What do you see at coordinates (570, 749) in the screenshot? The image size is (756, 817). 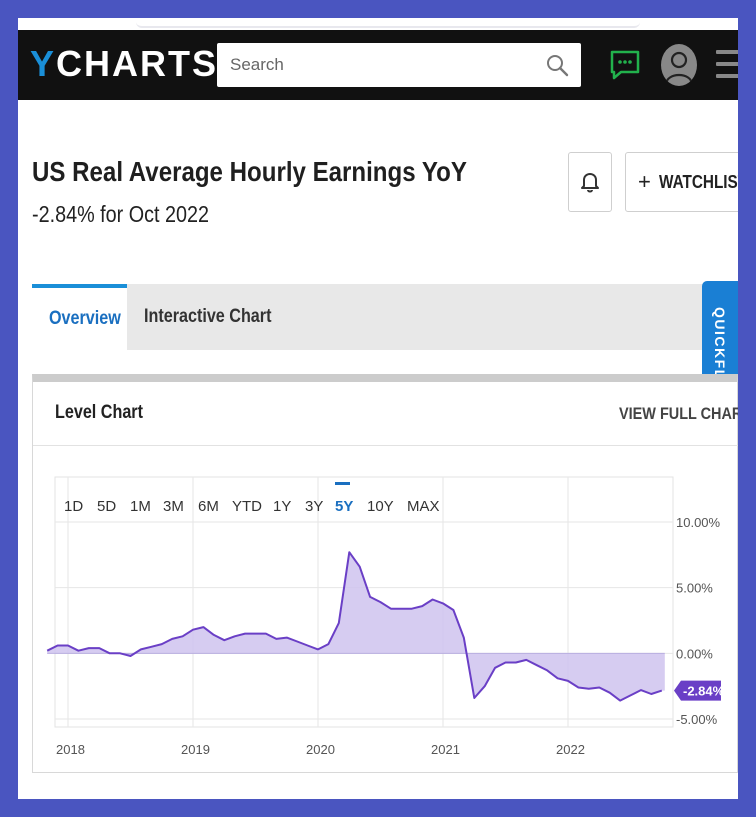 I see `x-tick-label: 2022` at bounding box center [570, 749].